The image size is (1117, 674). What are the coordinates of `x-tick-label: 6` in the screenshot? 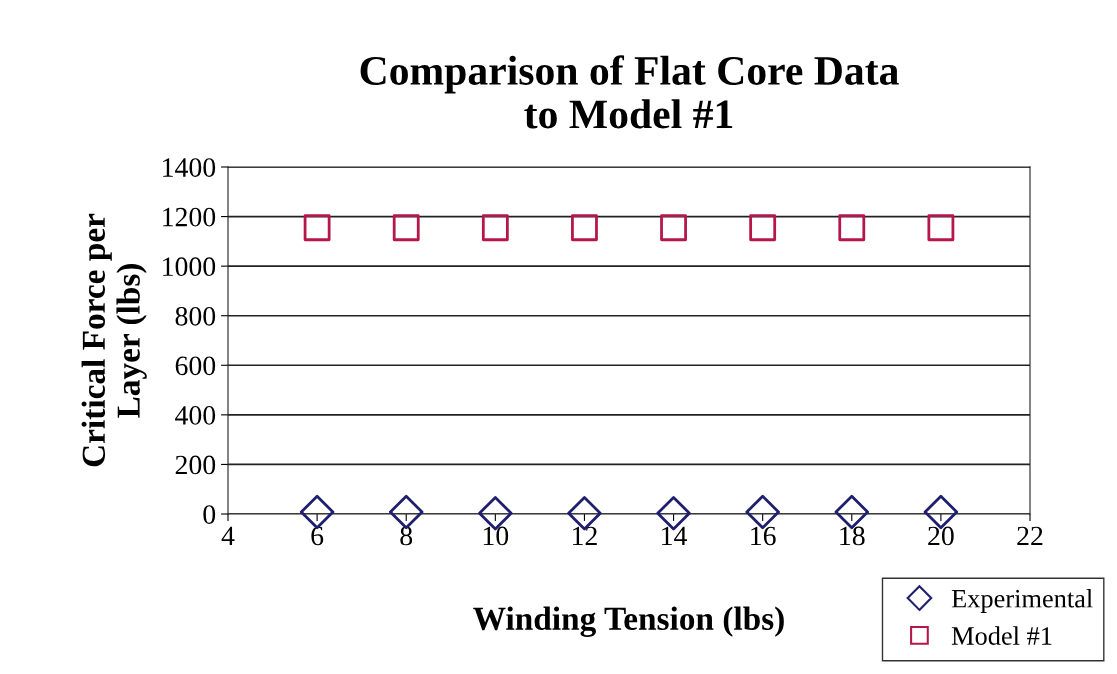 It's located at (317, 536).